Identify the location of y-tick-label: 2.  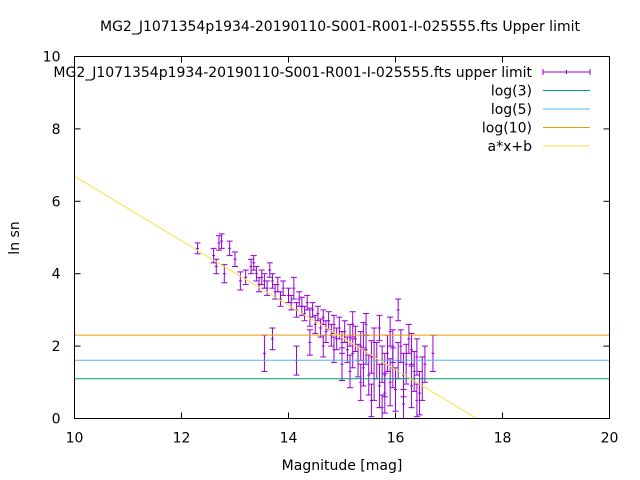
(56, 347).